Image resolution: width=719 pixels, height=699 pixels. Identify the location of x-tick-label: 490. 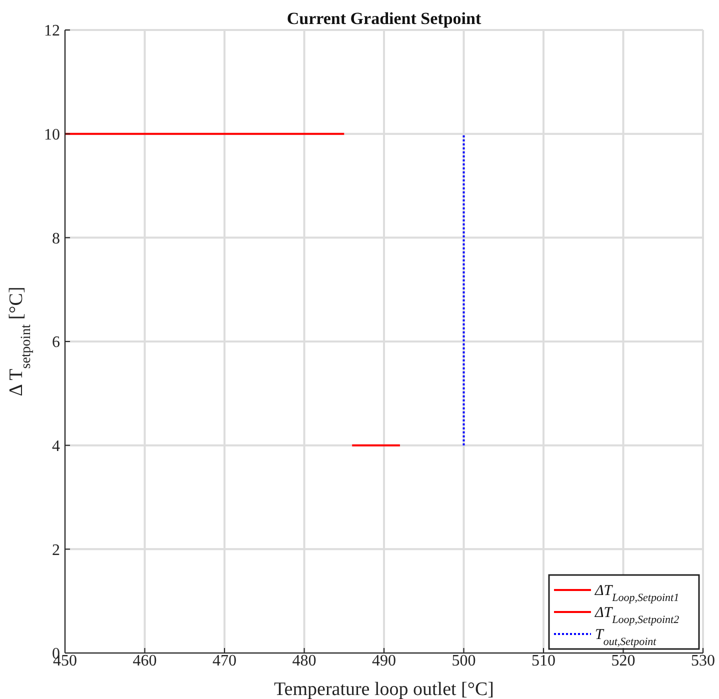
(384, 661).